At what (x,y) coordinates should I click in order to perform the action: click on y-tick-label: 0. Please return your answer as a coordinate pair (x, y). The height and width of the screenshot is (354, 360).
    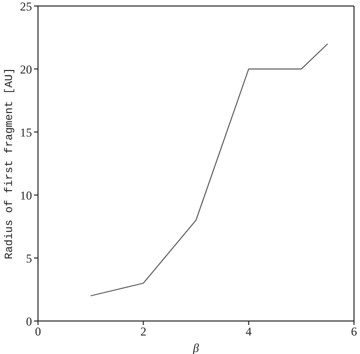
    Looking at the image, I should click on (29, 321).